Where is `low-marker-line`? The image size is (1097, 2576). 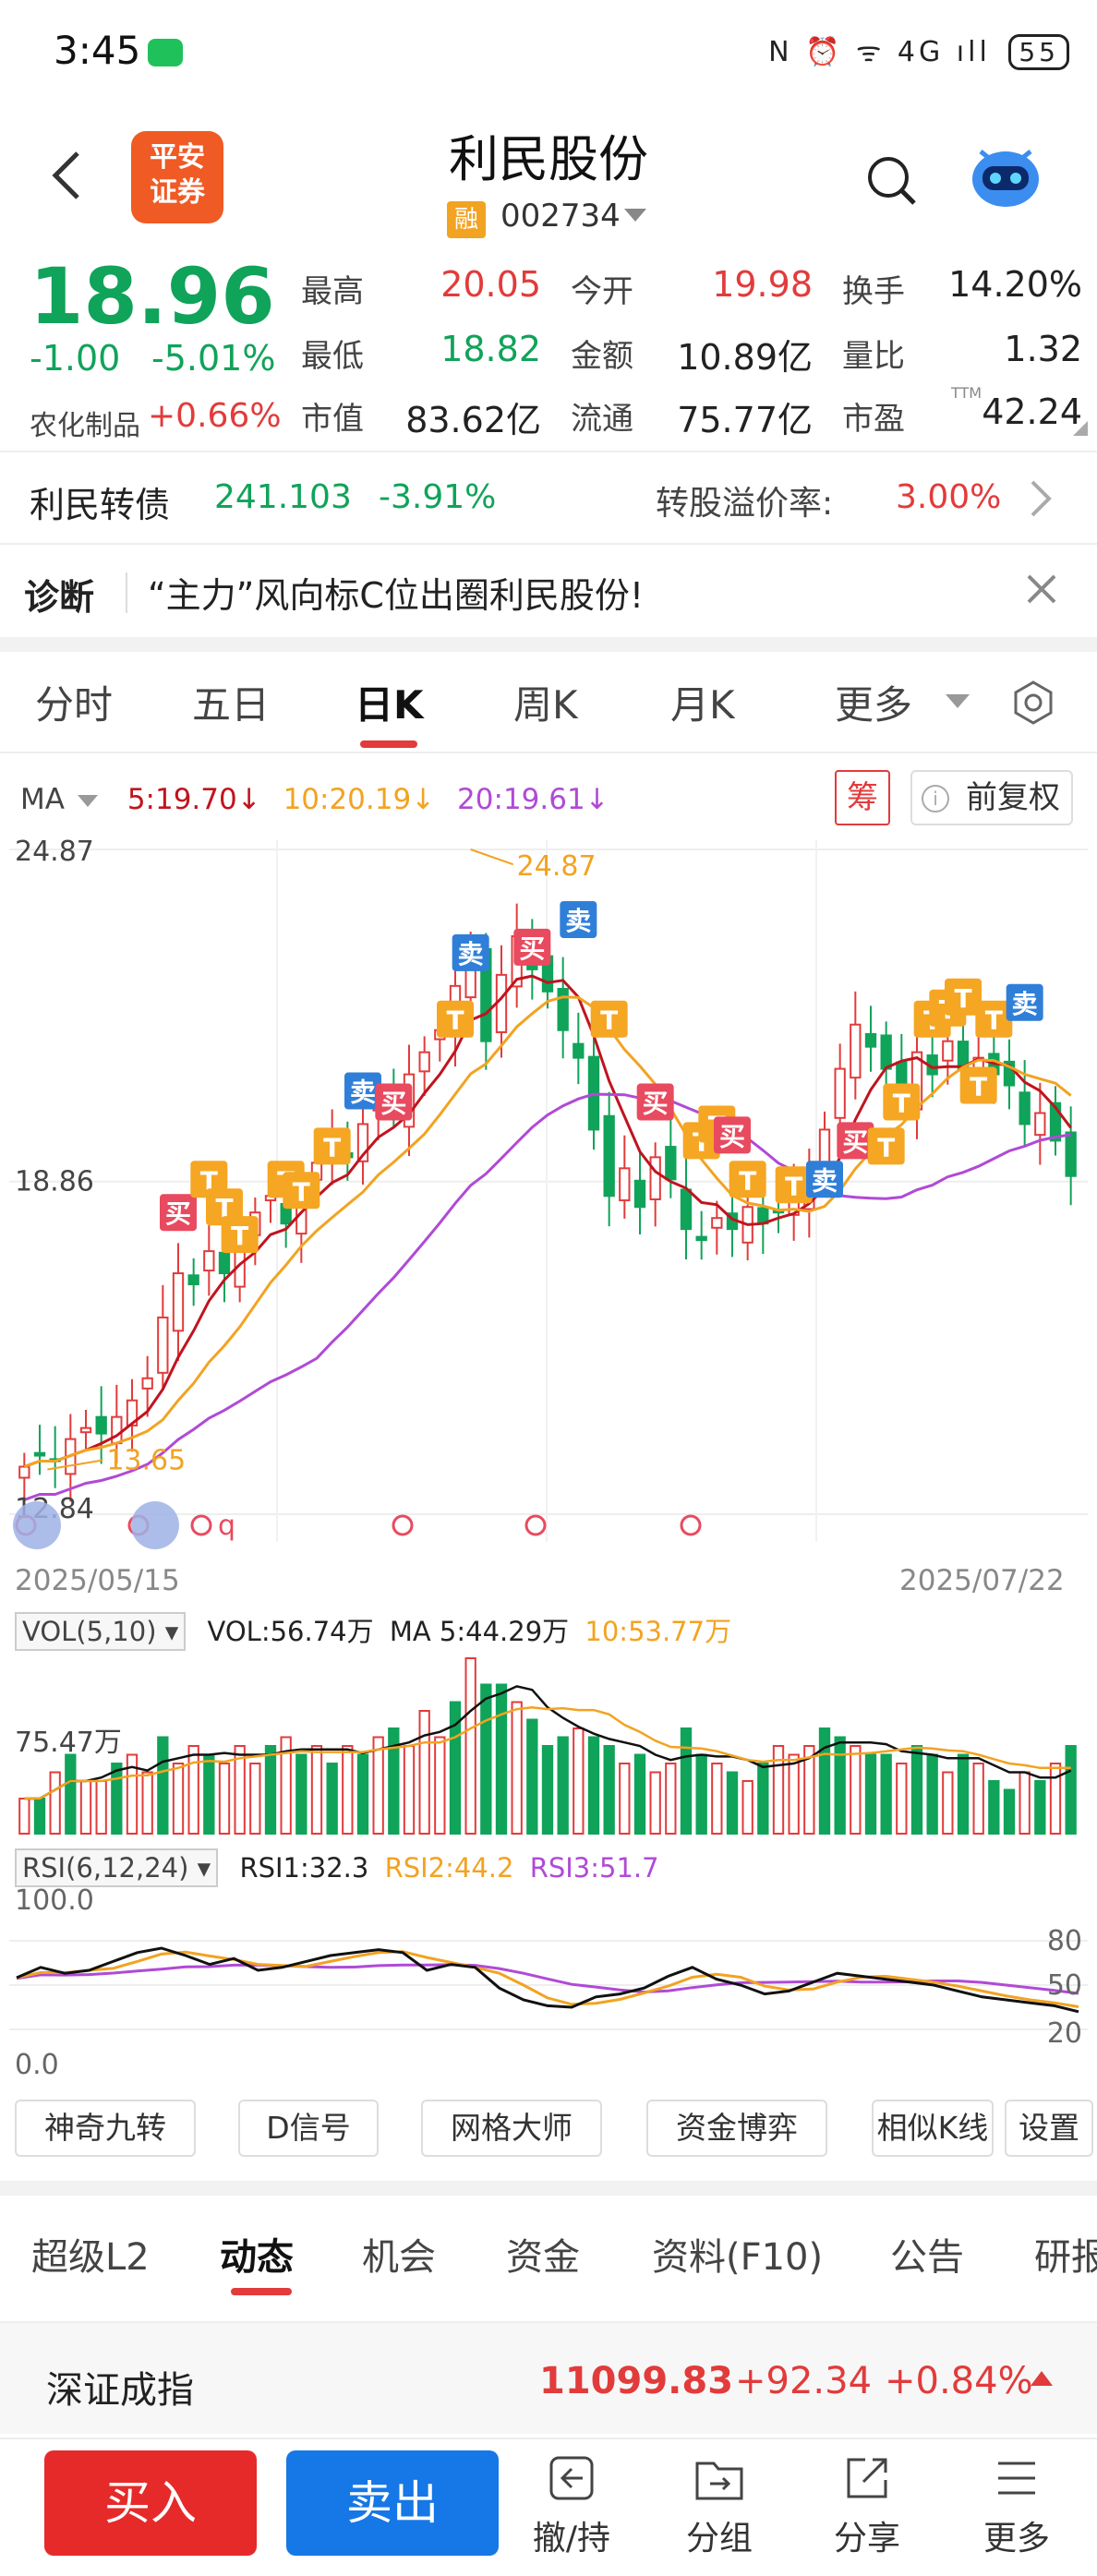 low-marker-line is located at coordinates (75, 1465).